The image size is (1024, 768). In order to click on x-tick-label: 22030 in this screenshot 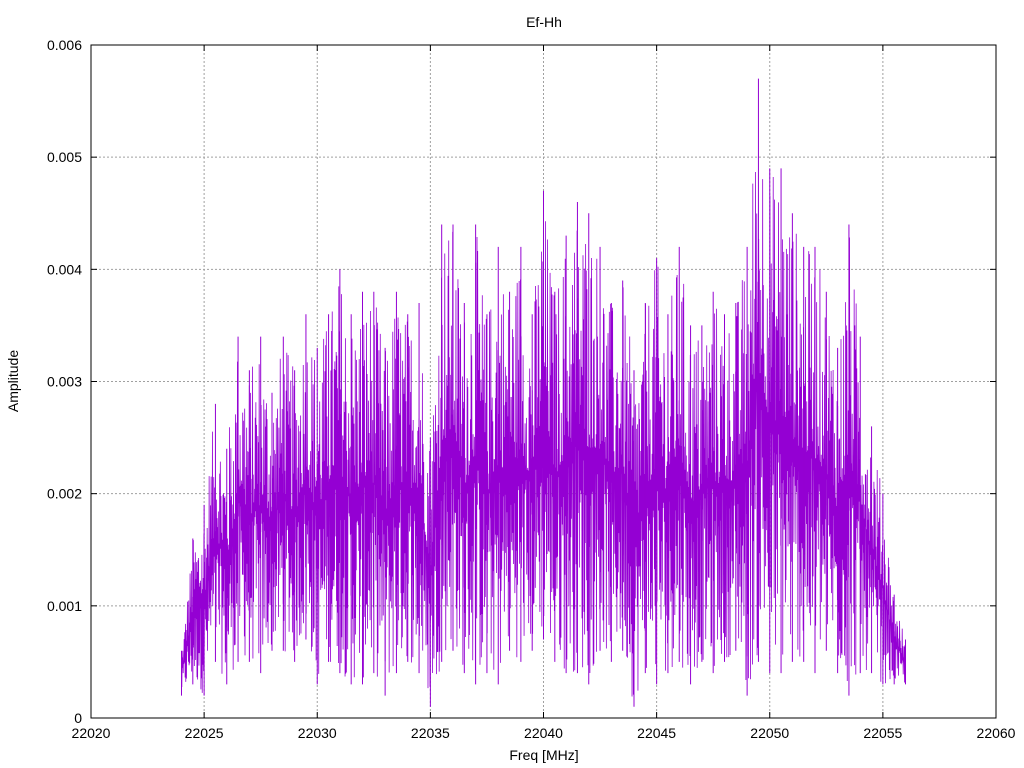, I will do `click(317, 733)`.